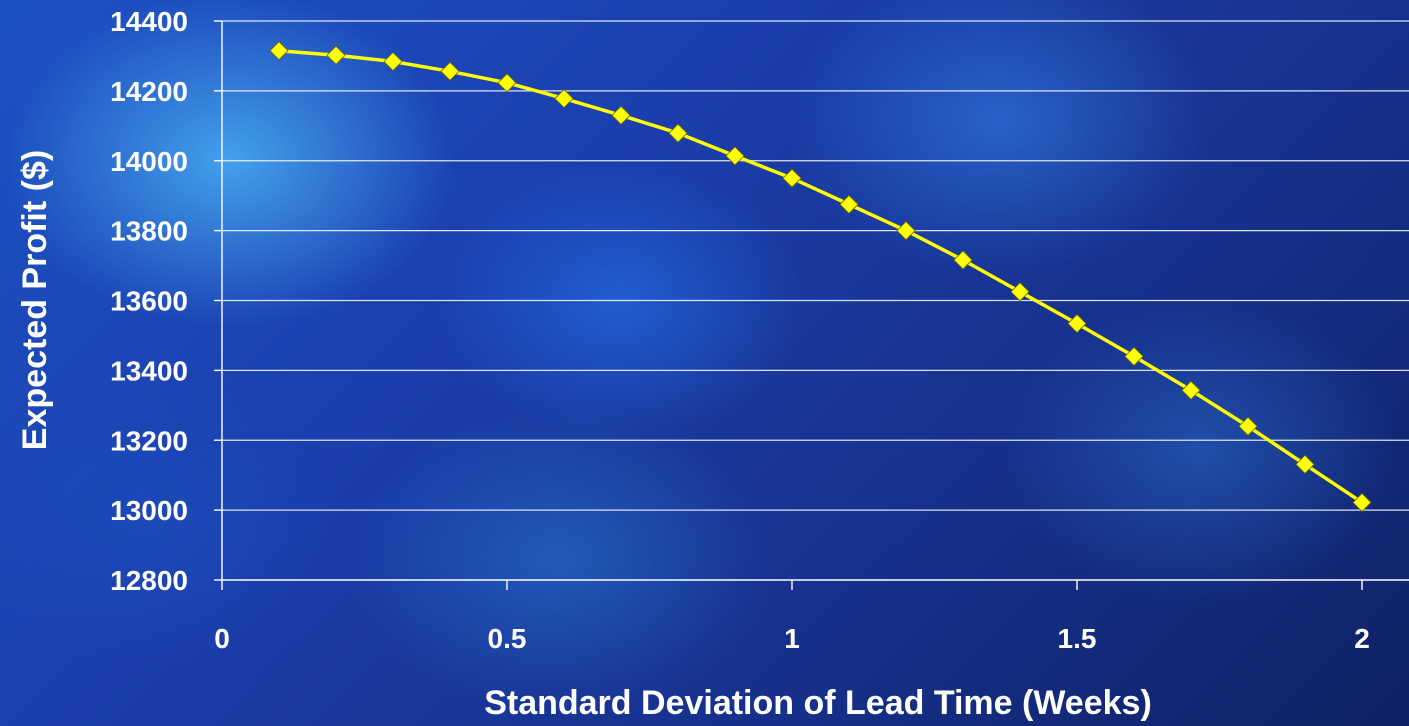 This screenshot has width=1409, height=726. I want to click on y-tick-label: 14400, so click(149, 21).